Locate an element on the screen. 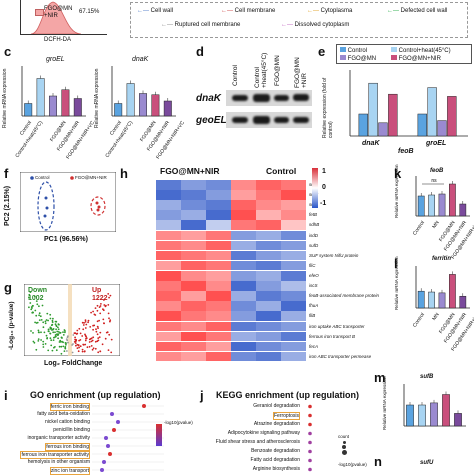  kegg-legend-count: count is located at coordinates (344, 436).